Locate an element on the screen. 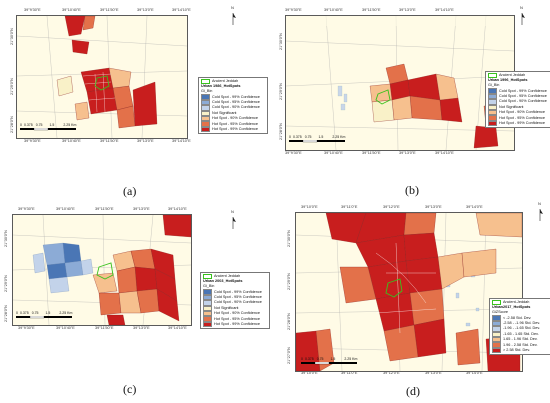 This screenshot has width=550, height=403. x-tick: 39°11'0"E is located at coordinates (349, 373).